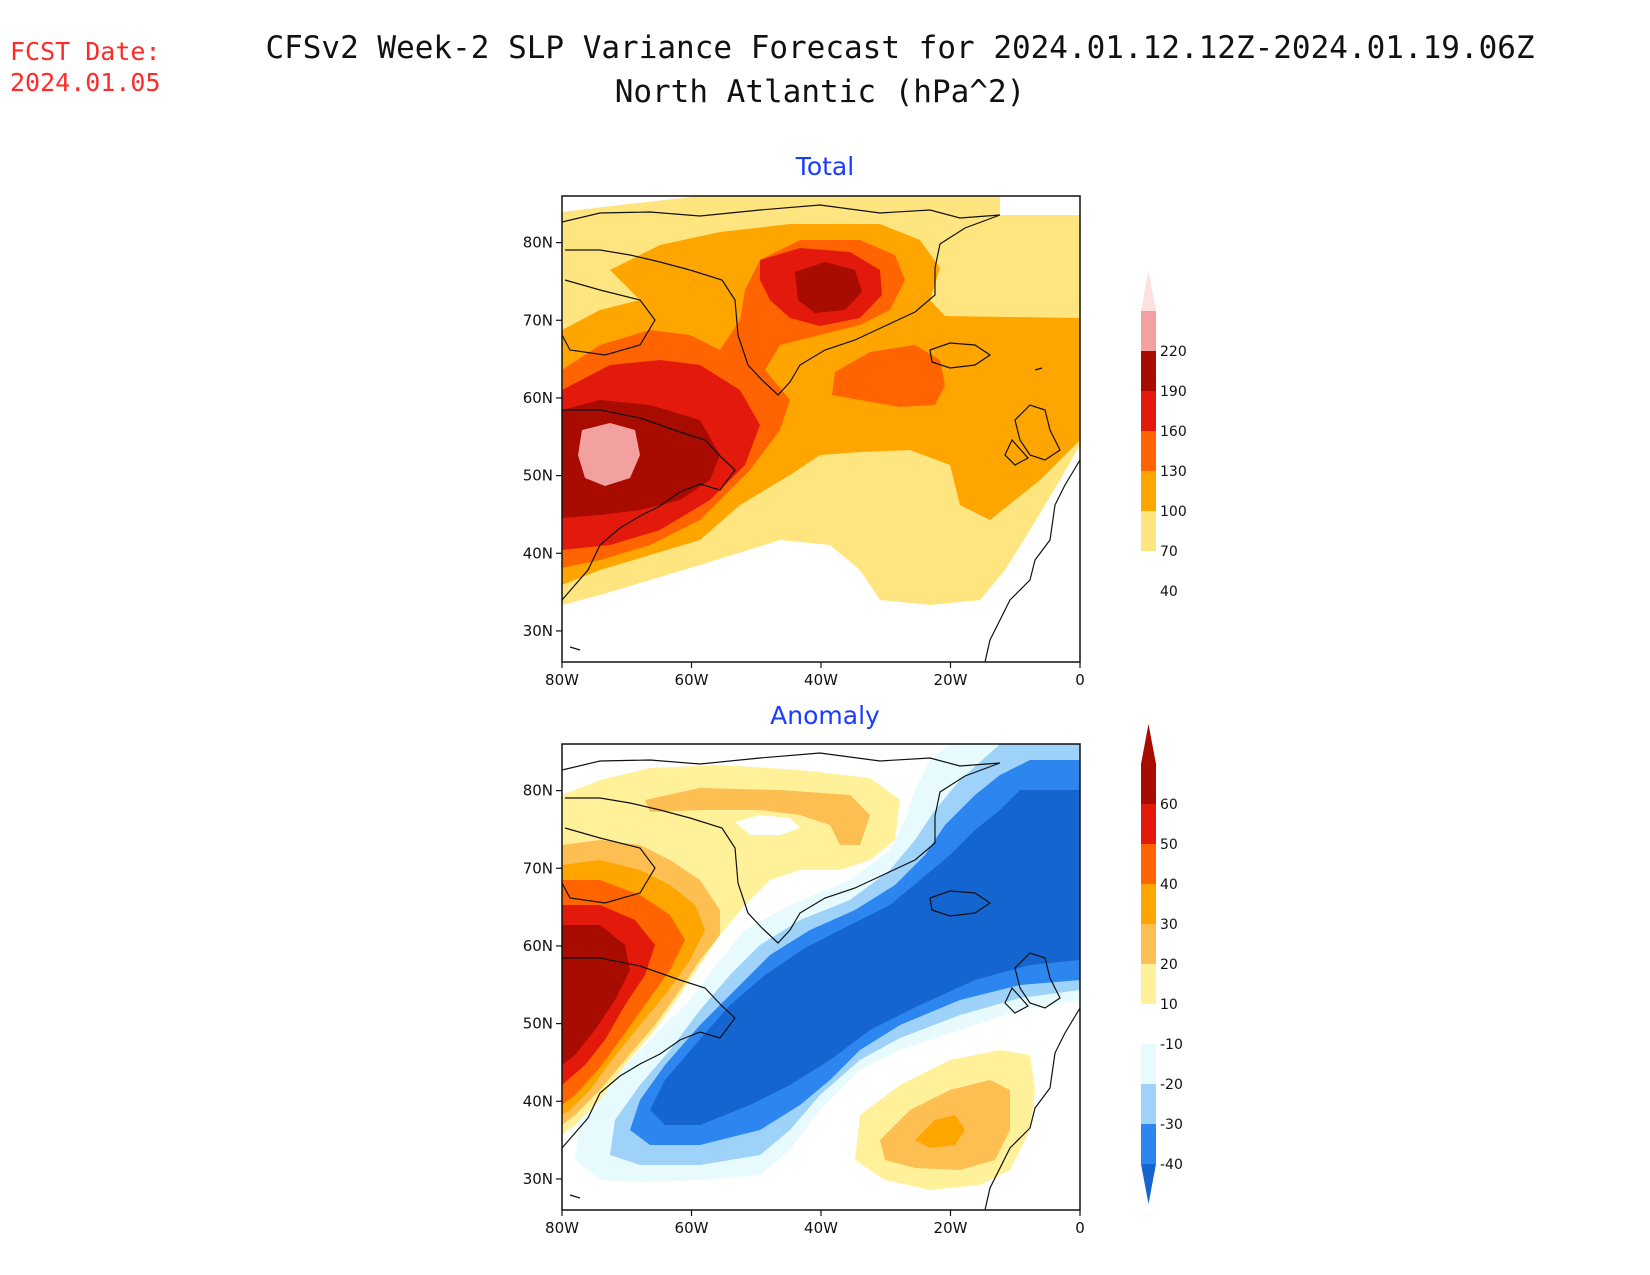  Describe the element at coordinates (825, 166) in the screenshot. I see `panel-title-total: Total` at that location.